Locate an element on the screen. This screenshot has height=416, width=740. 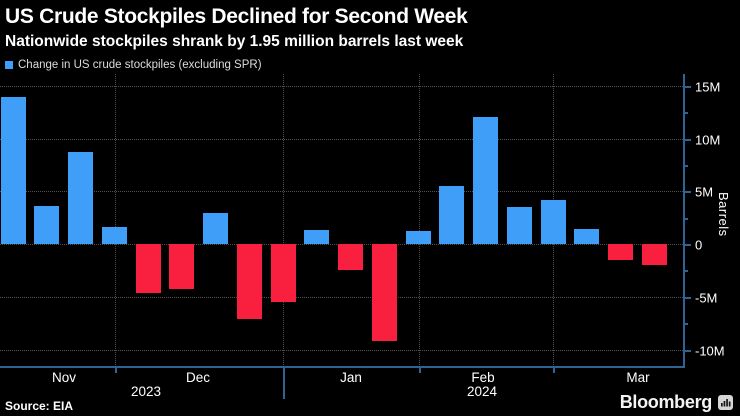
x-month-label: Nov is located at coordinates (64, 377).